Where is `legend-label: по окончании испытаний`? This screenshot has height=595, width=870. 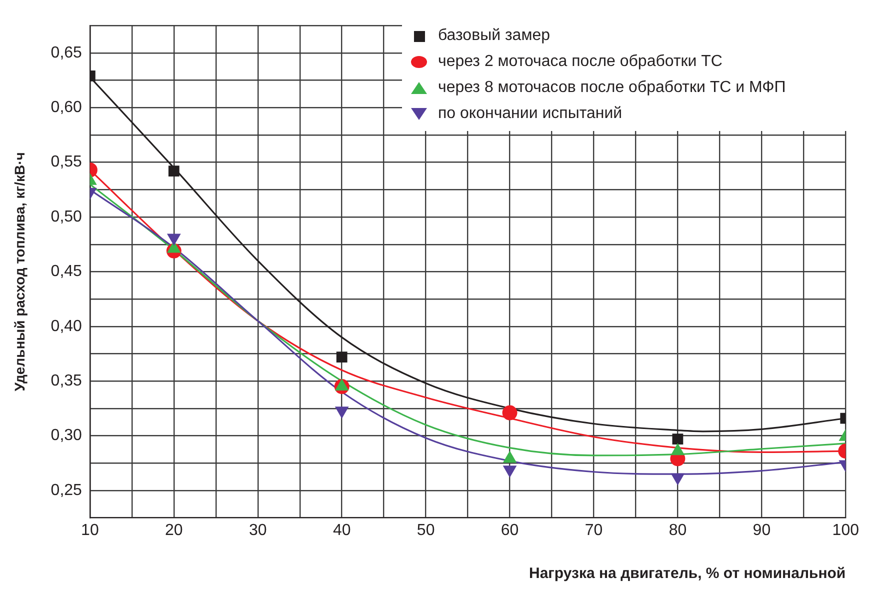
legend-label: по окончании испытаний is located at coordinates (530, 114).